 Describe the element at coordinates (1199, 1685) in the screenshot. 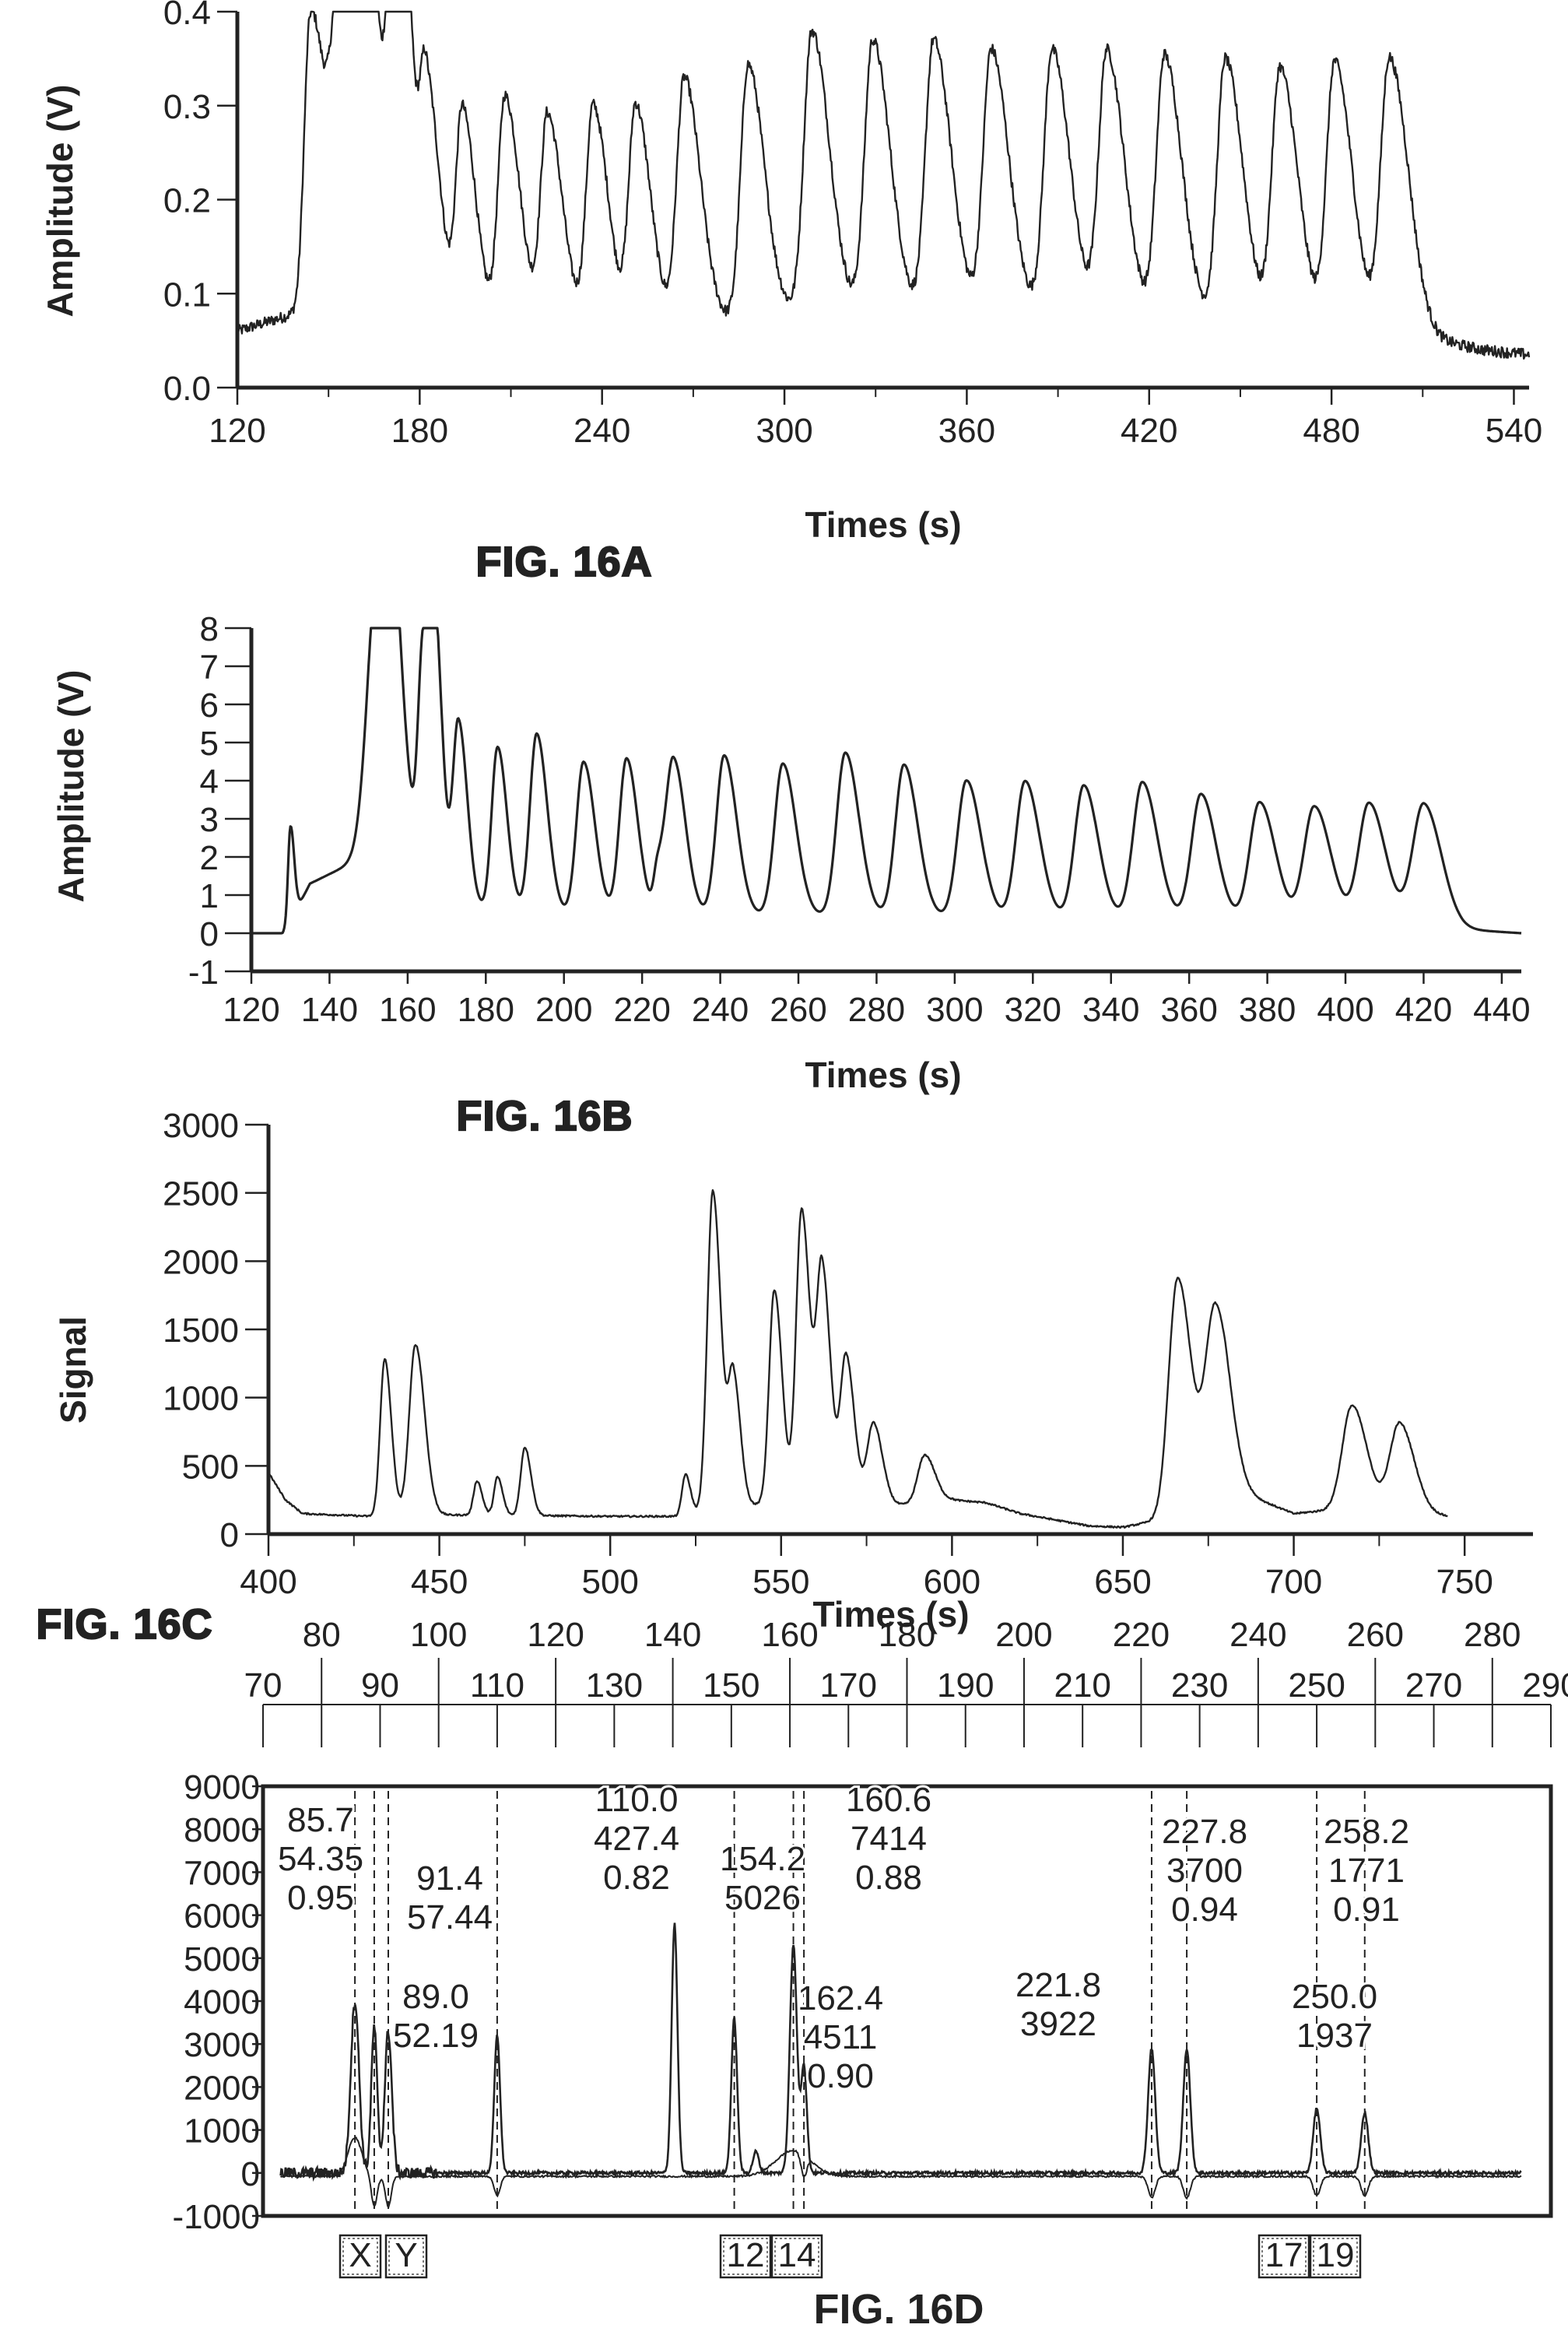

I see `scale-label-lower: 230` at that location.